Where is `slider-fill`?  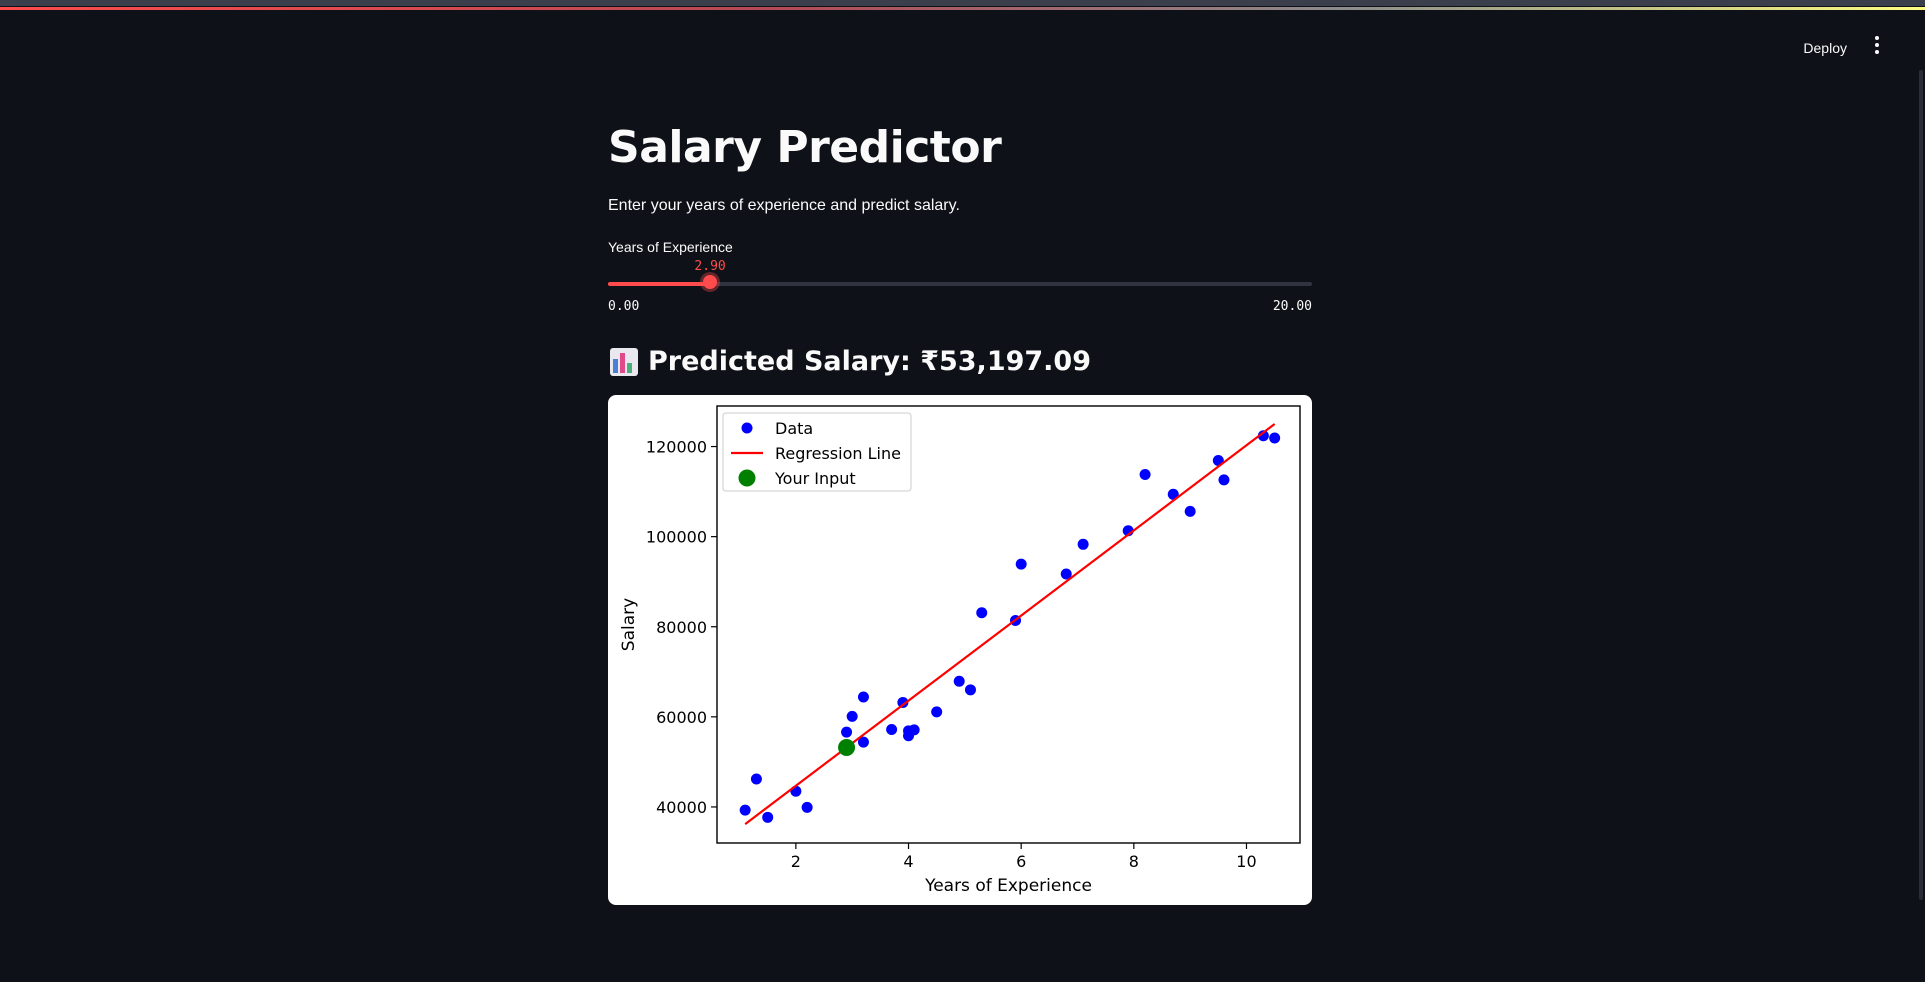 slider-fill is located at coordinates (659, 284).